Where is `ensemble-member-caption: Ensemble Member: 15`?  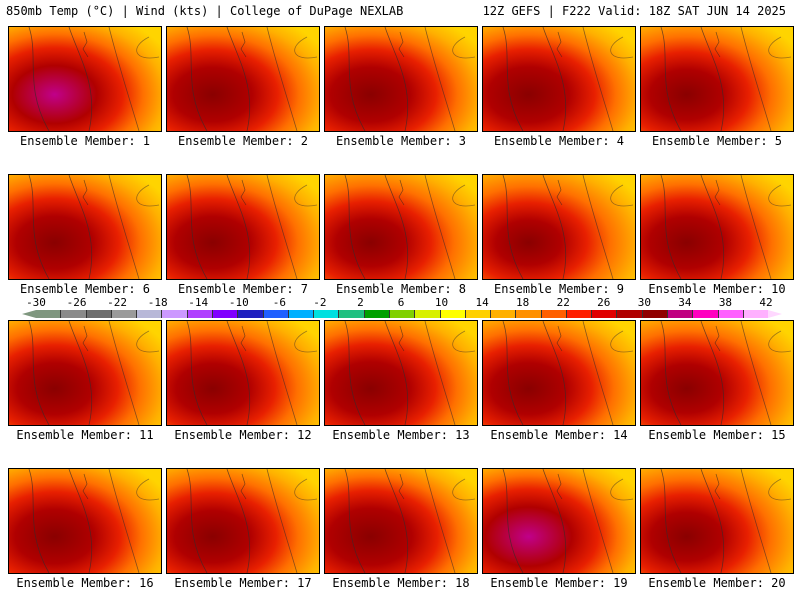 ensemble-member-caption: Ensemble Member: 15 is located at coordinates (717, 435).